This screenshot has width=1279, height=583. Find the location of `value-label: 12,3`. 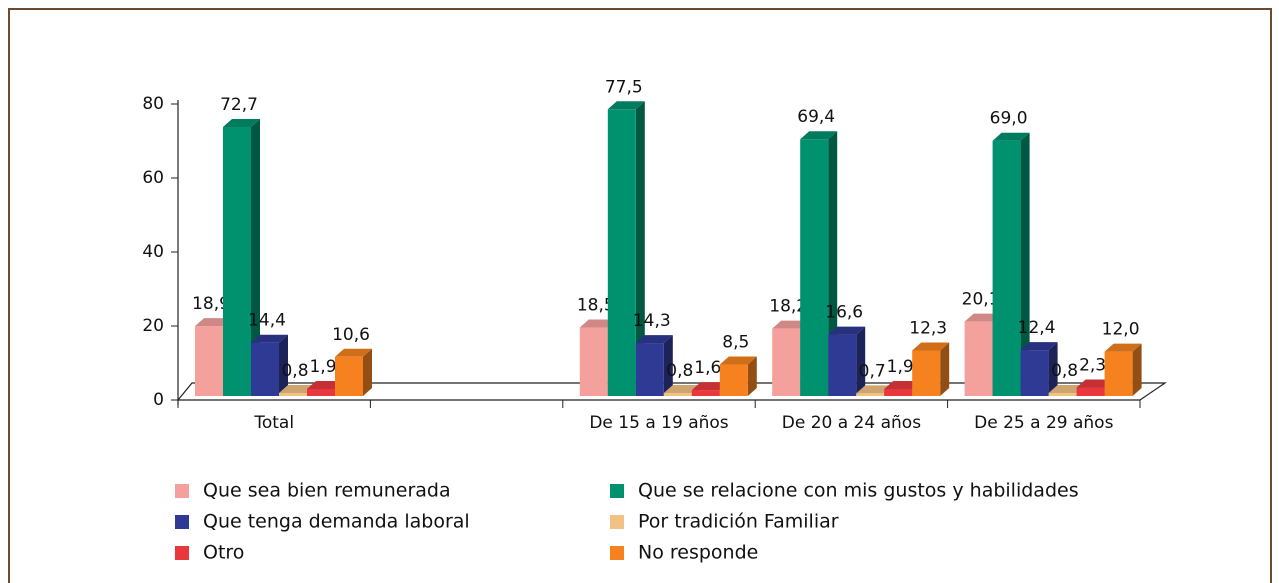

value-label: 12,3 is located at coordinates (928, 328).